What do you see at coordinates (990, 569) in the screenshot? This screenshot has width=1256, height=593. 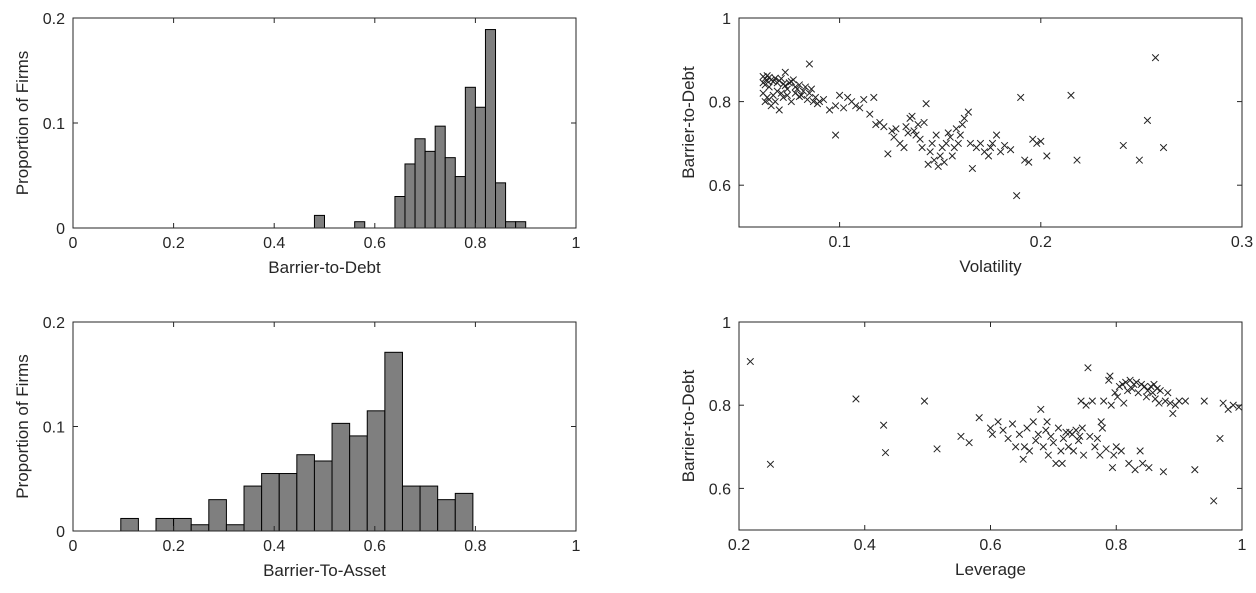 I see `x-axis-label: Leverage` at bounding box center [990, 569].